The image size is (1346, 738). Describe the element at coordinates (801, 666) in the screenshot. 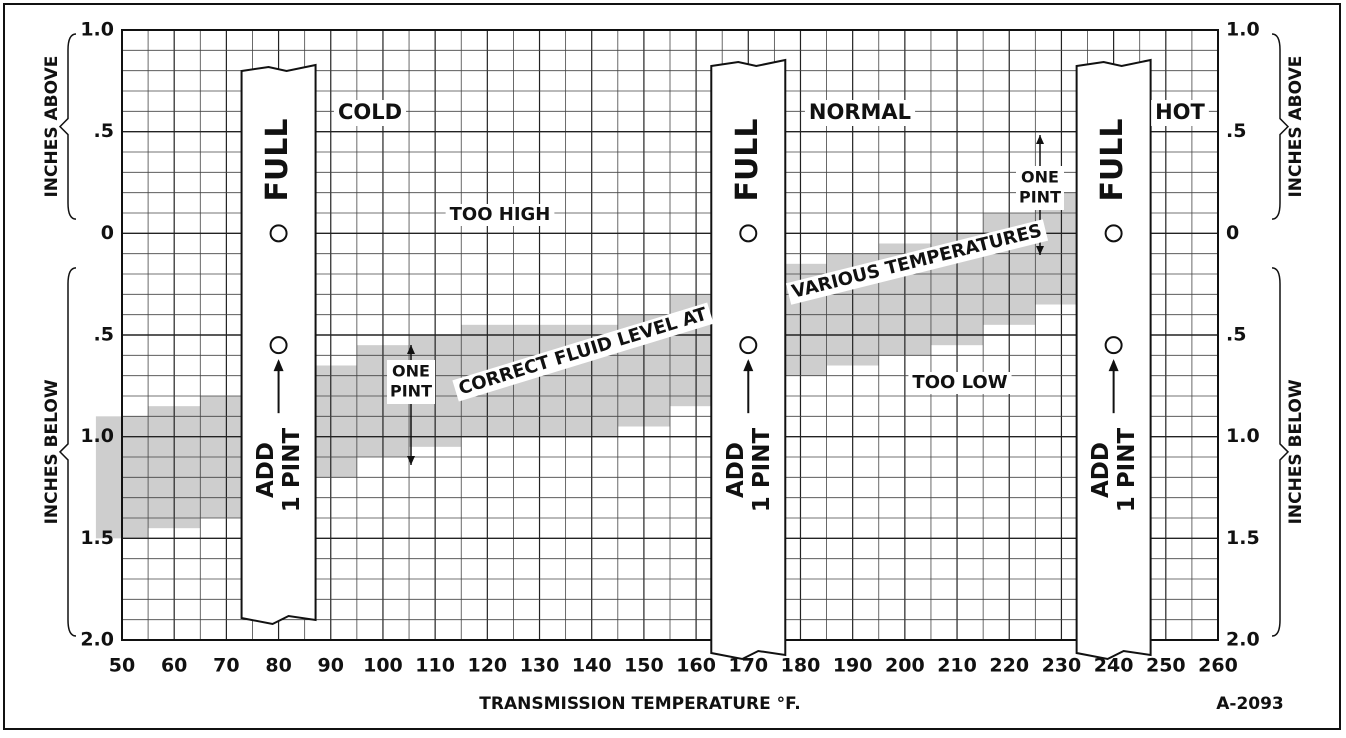

I see `x-tick-label: 180` at that location.